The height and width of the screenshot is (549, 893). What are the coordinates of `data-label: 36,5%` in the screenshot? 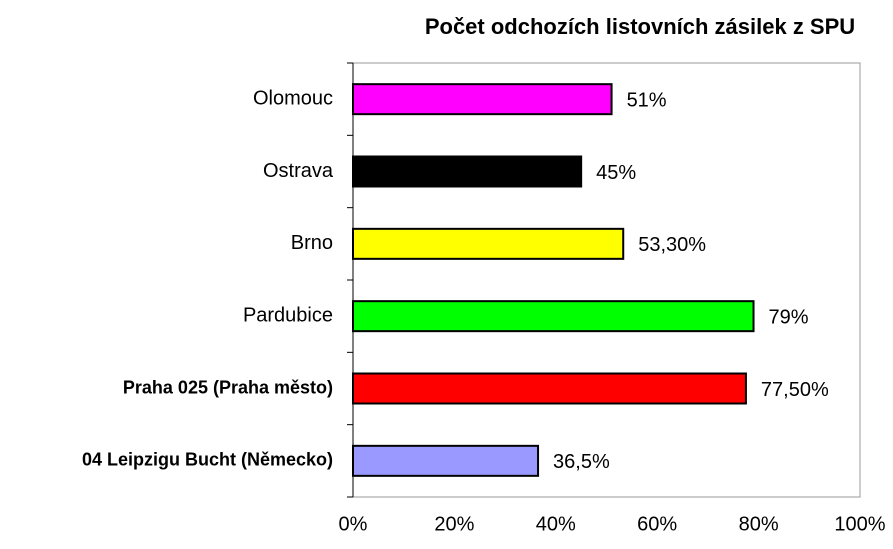 It's located at (581, 462).